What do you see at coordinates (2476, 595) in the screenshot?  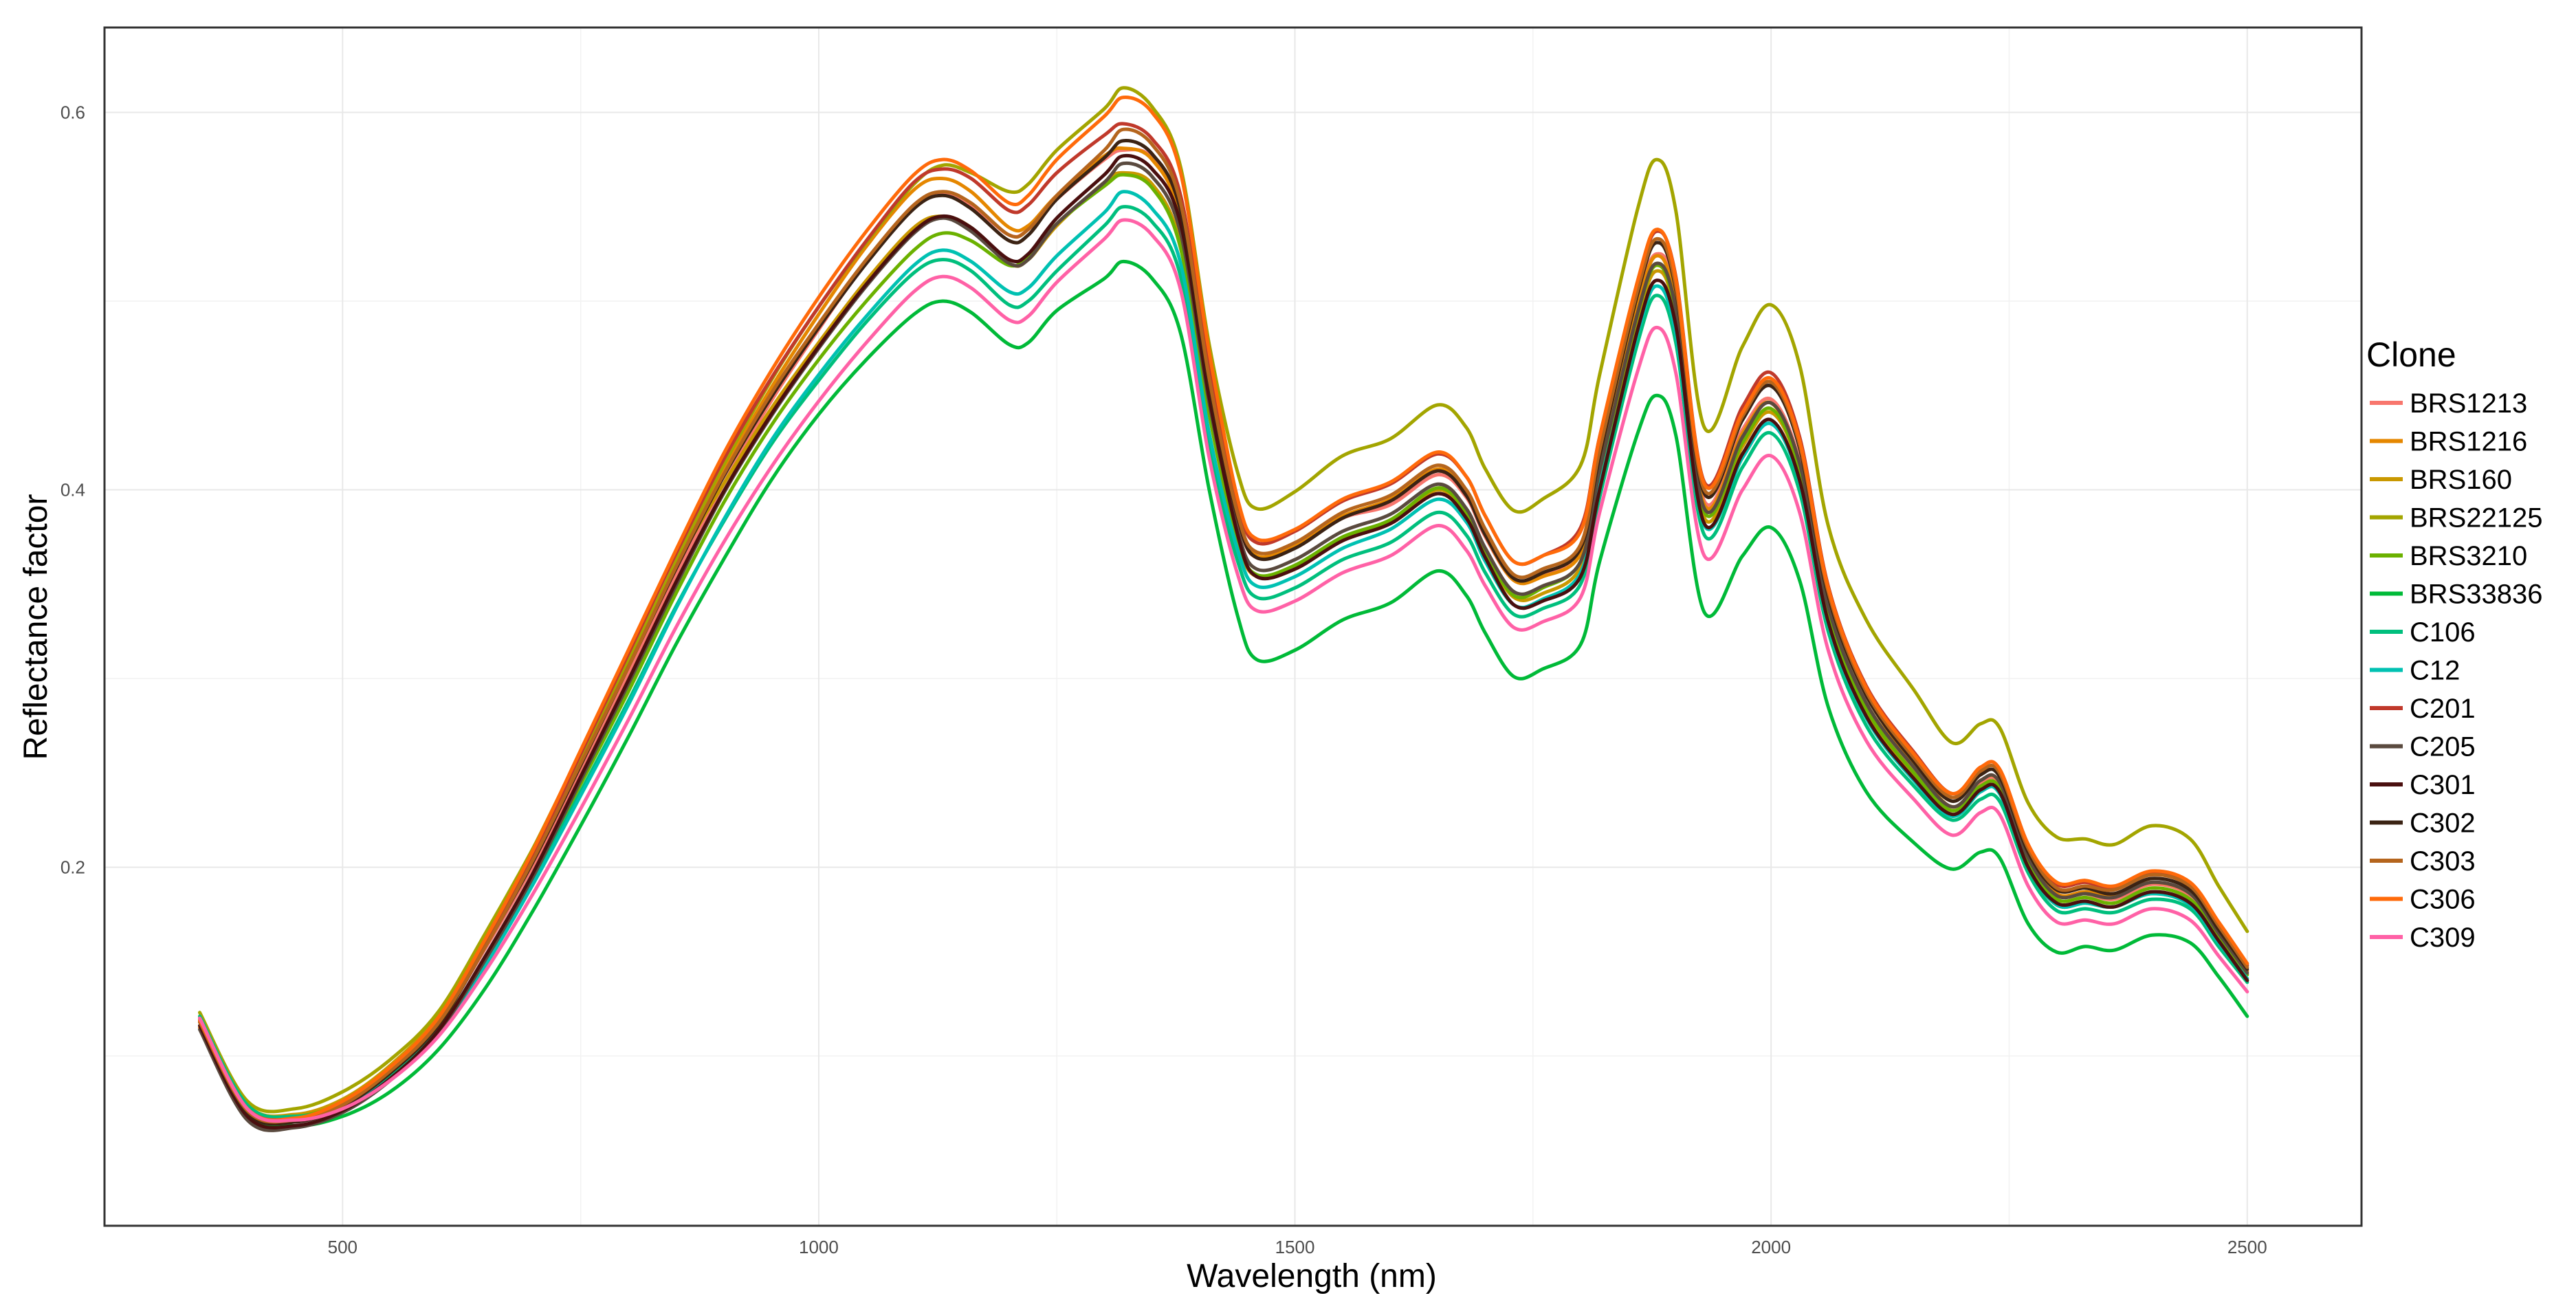 I see `legend-label-brs33836: BRS33836` at bounding box center [2476, 595].